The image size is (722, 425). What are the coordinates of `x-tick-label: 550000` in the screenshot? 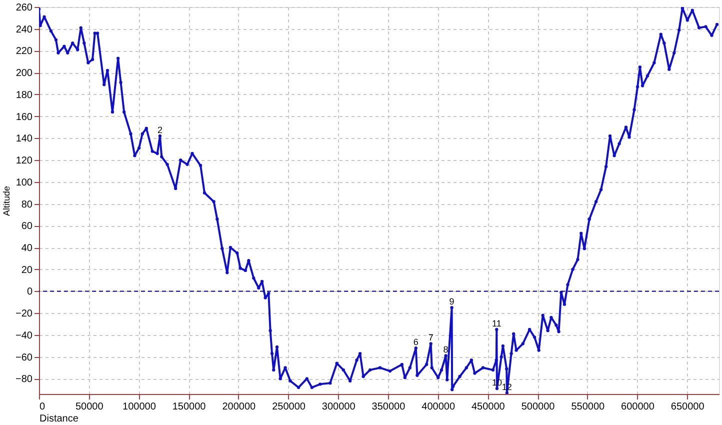 It's located at (588, 407).